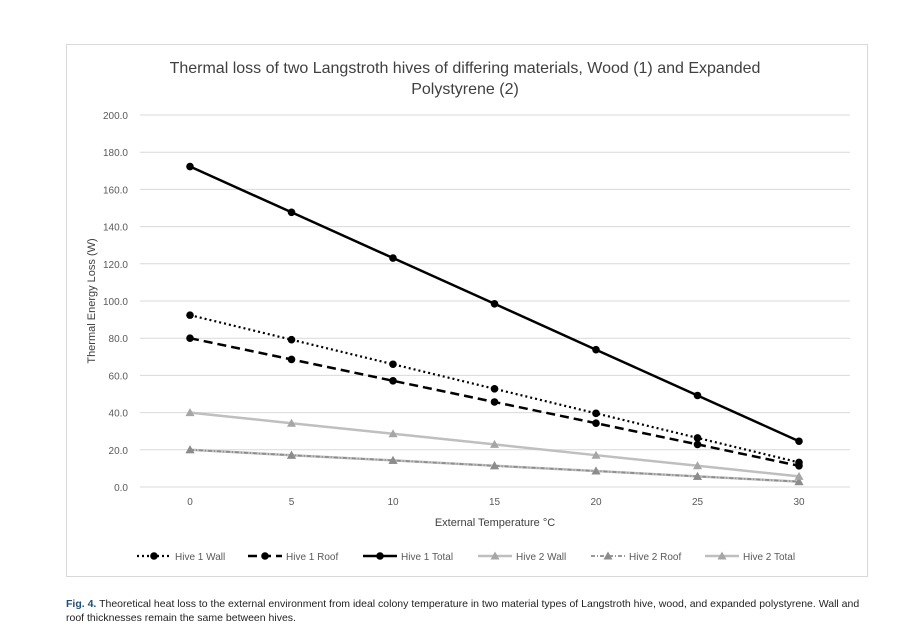 The width and height of the screenshot is (900, 637). I want to click on legend-label: Hive 2 Roof, so click(655, 557).